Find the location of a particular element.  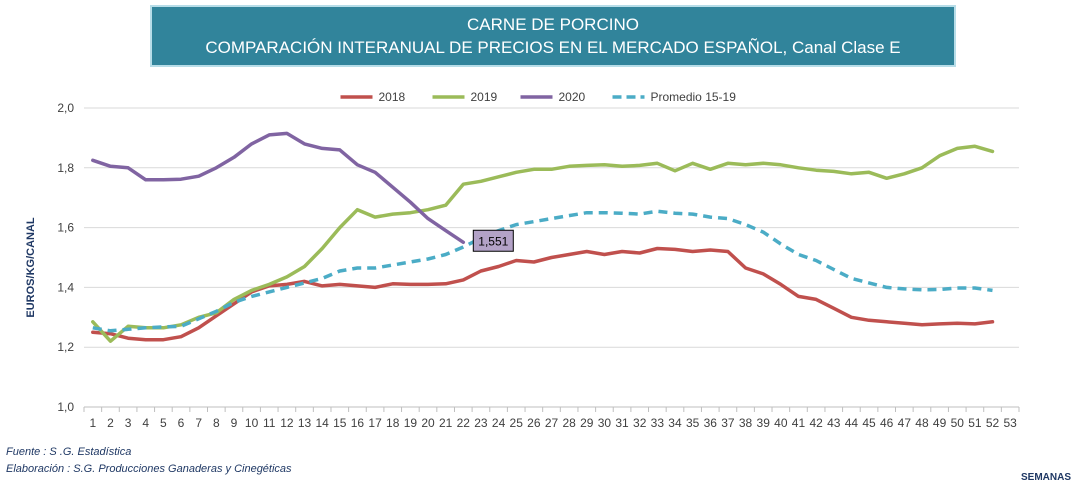

x-tick-label: 44 is located at coordinates (852, 423).